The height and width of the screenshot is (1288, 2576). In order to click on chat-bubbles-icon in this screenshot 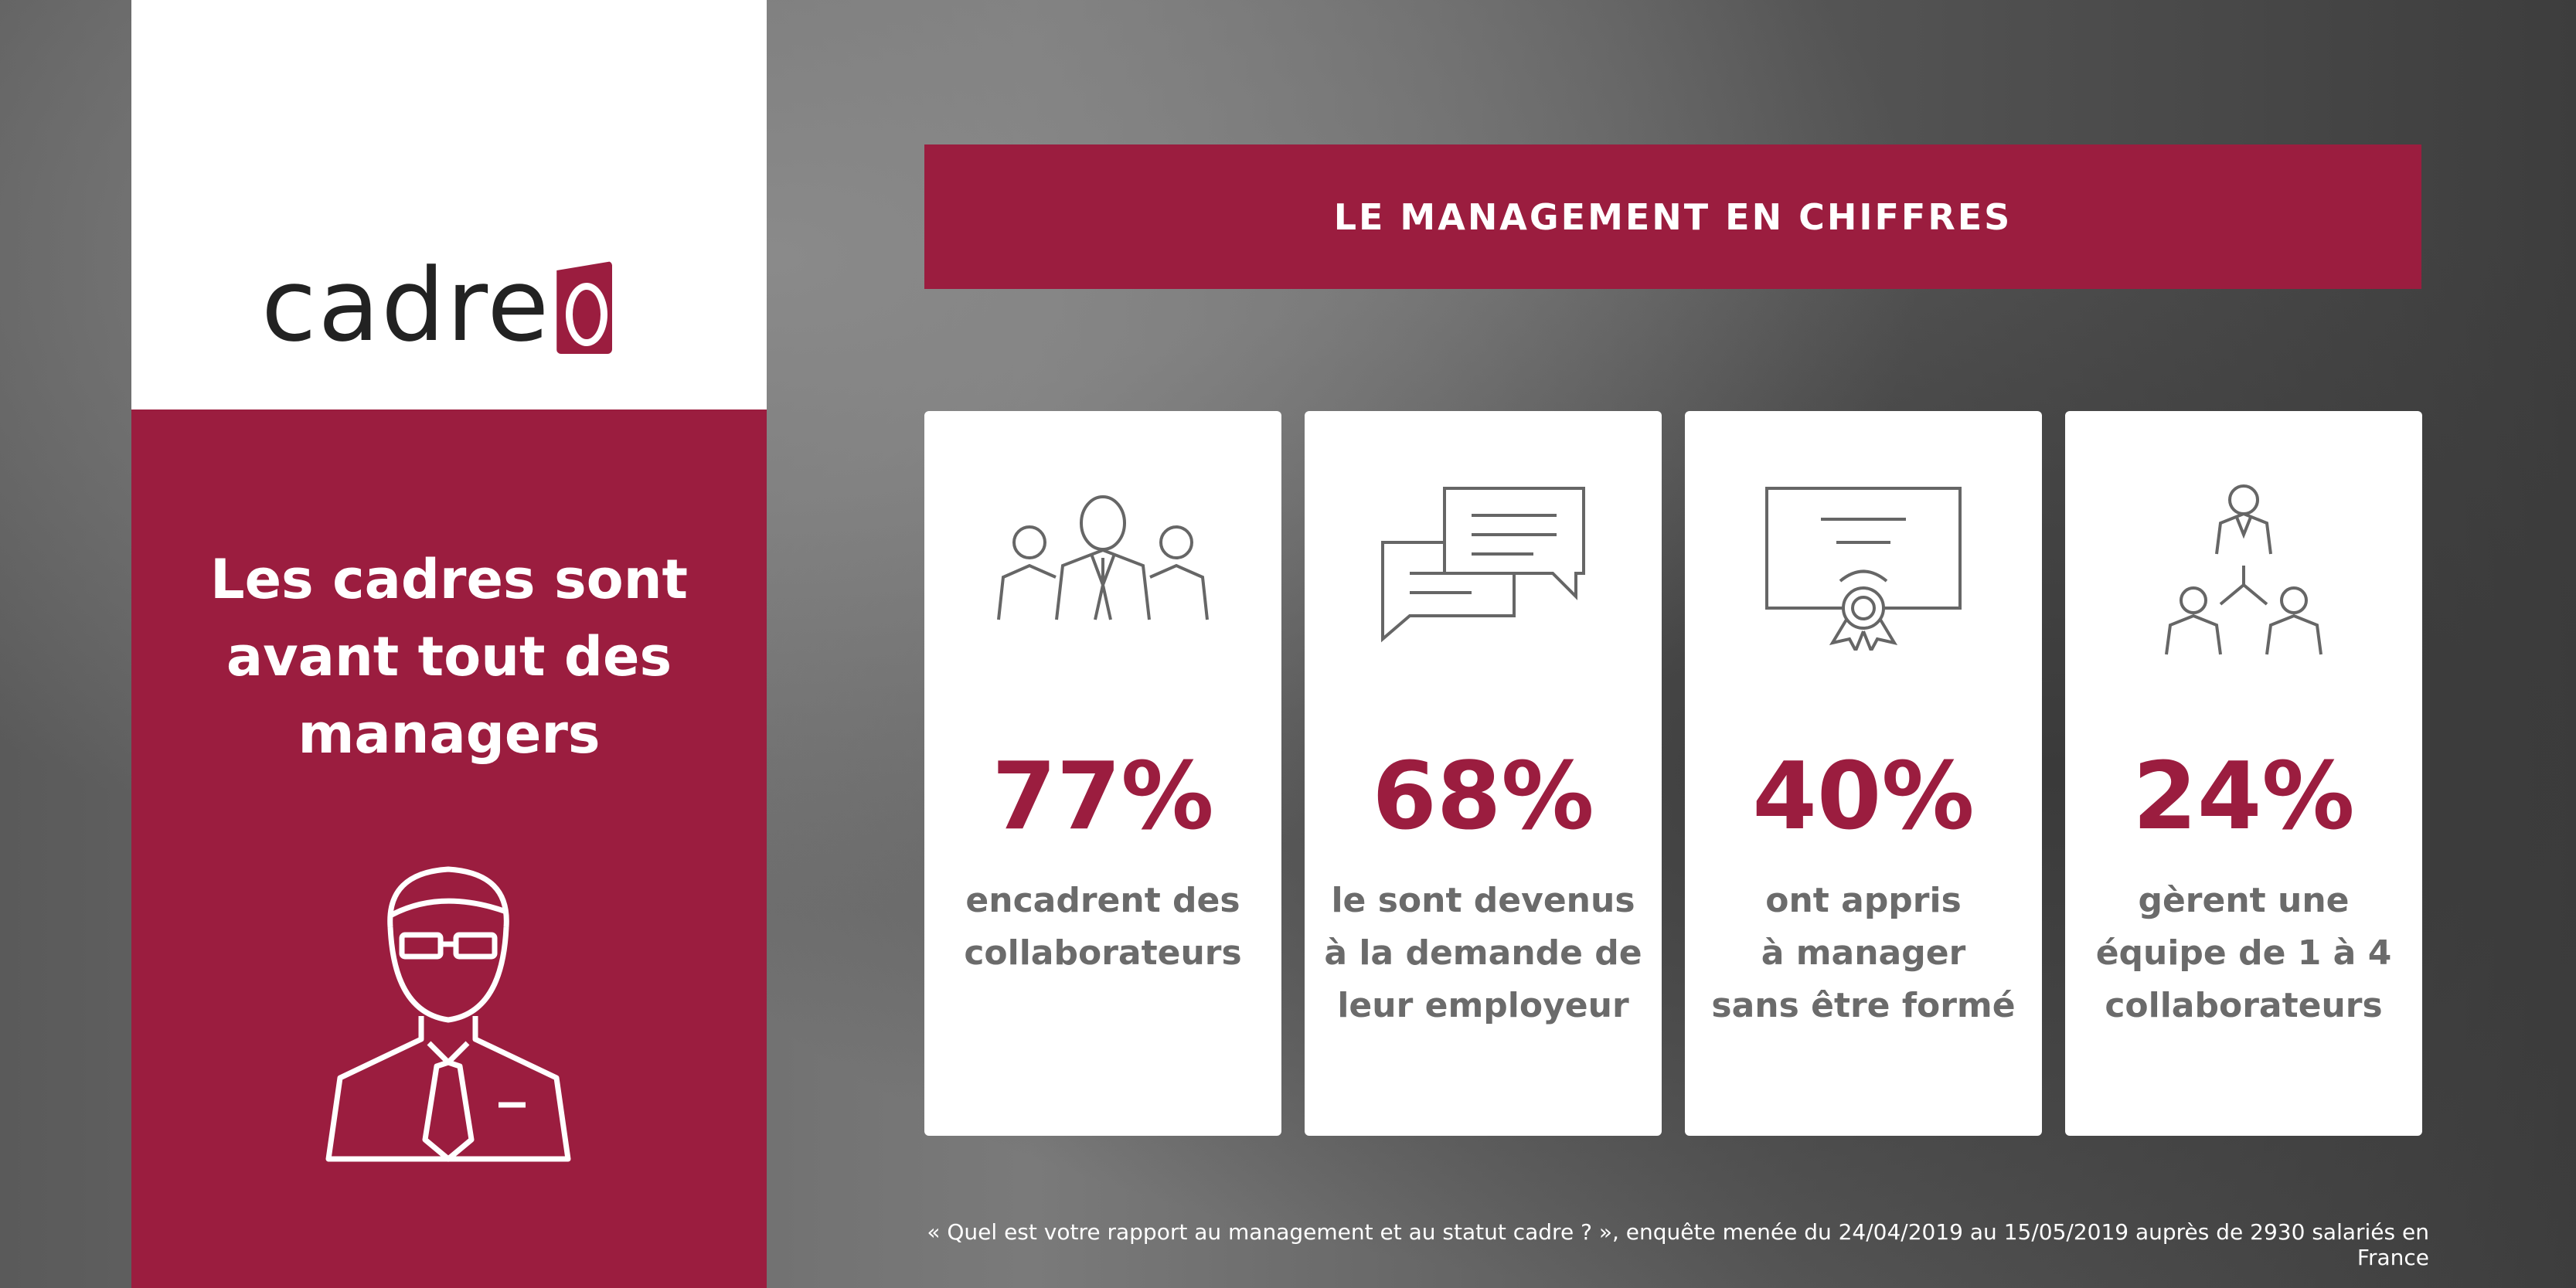, I will do `click(1483, 565)`.